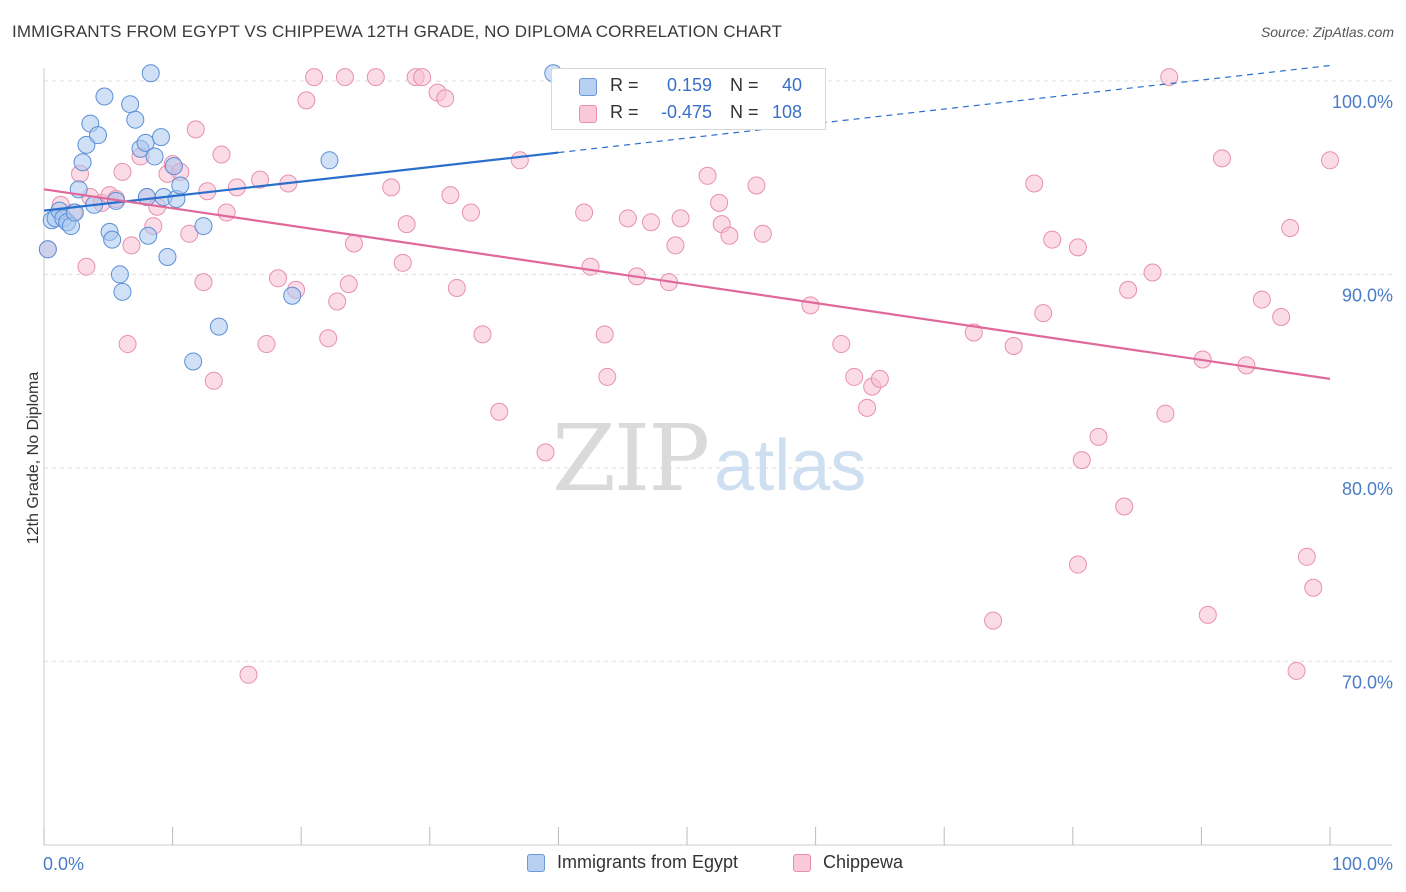 The image size is (1406, 892). What do you see at coordinates (863, 862) in the screenshot?
I see `legend-label-chippewa: Chippewa` at bounding box center [863, 862].